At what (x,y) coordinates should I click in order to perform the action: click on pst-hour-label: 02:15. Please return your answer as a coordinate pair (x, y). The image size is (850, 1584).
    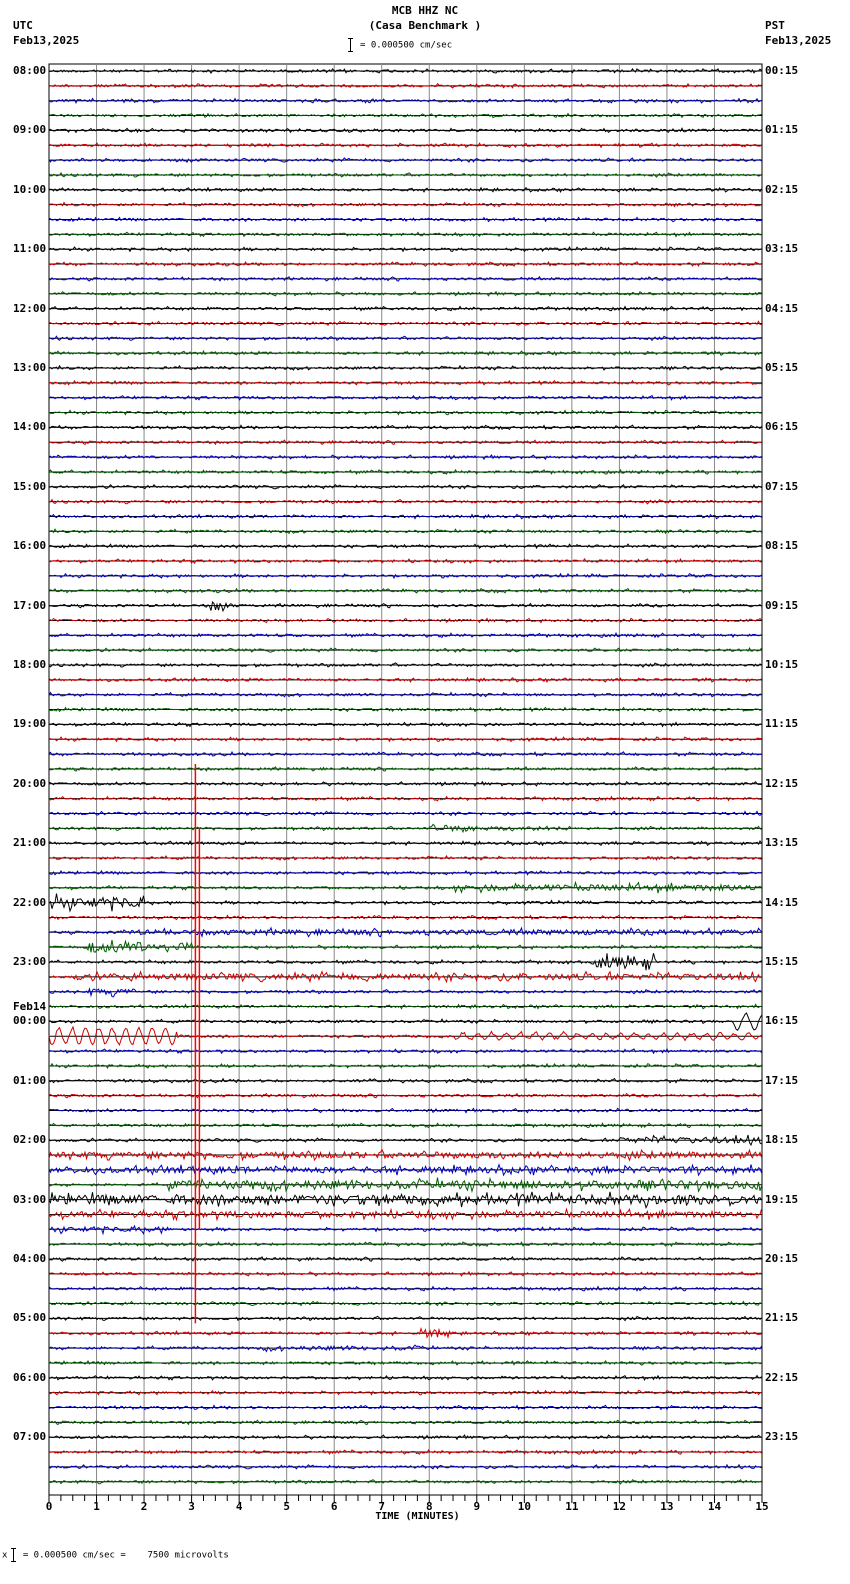
    Looking at the image, I should click on (782, 189).